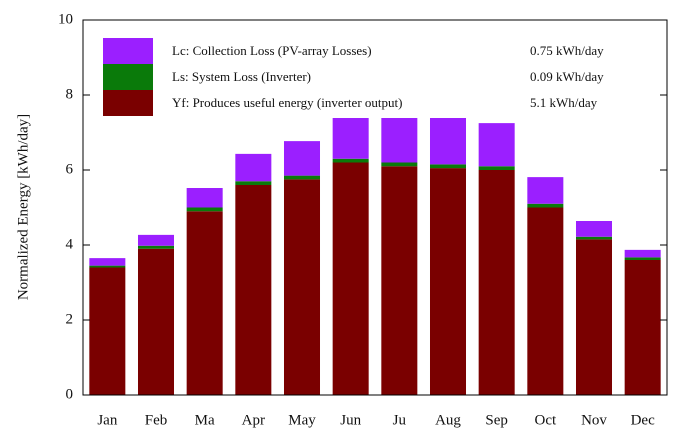  I want to click on y-tick-label: 10, so click(65, 19).